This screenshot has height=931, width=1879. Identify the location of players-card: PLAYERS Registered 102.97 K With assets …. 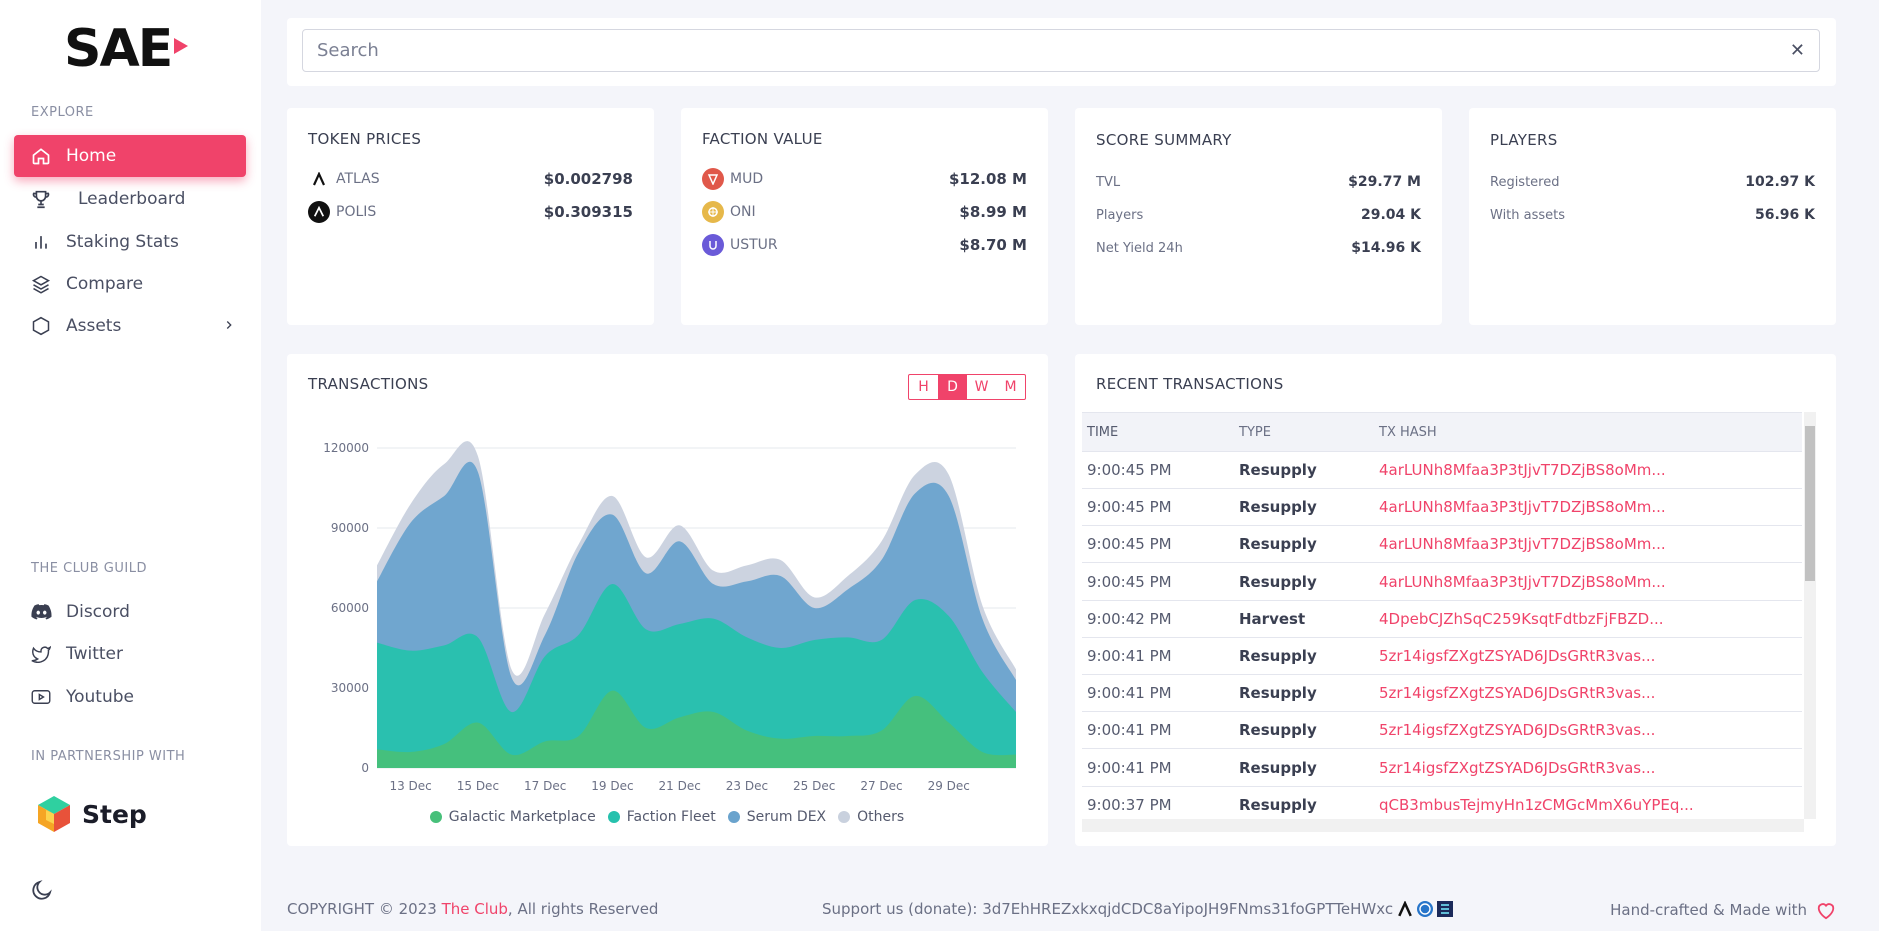
(1652, 216).